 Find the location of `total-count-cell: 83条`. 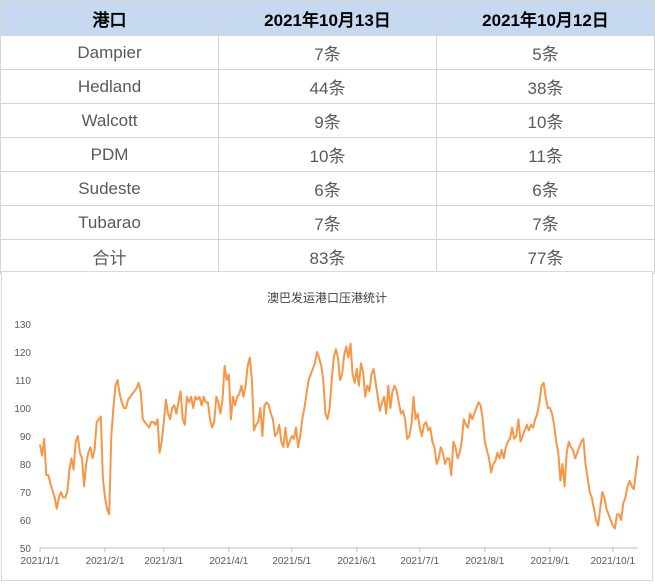

total-count-cell: 83条 is located at coordinates (327, 256).